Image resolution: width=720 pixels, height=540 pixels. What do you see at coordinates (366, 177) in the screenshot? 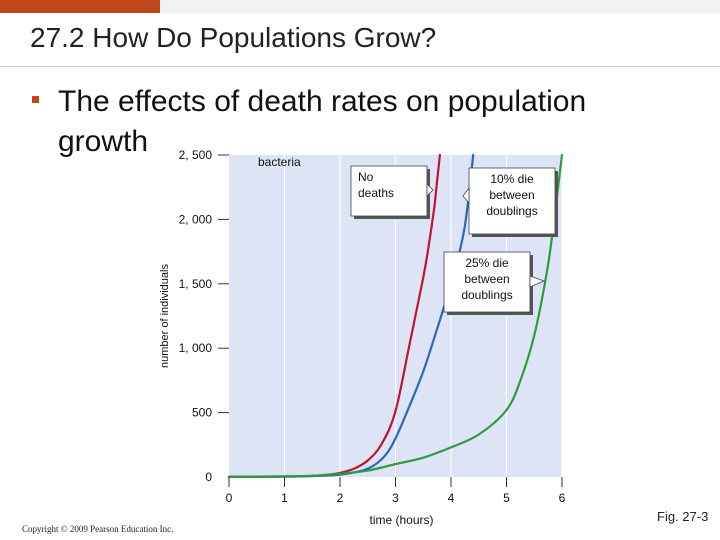
I see `series-label-0-line-0: No` at bounding box center [366, 177].